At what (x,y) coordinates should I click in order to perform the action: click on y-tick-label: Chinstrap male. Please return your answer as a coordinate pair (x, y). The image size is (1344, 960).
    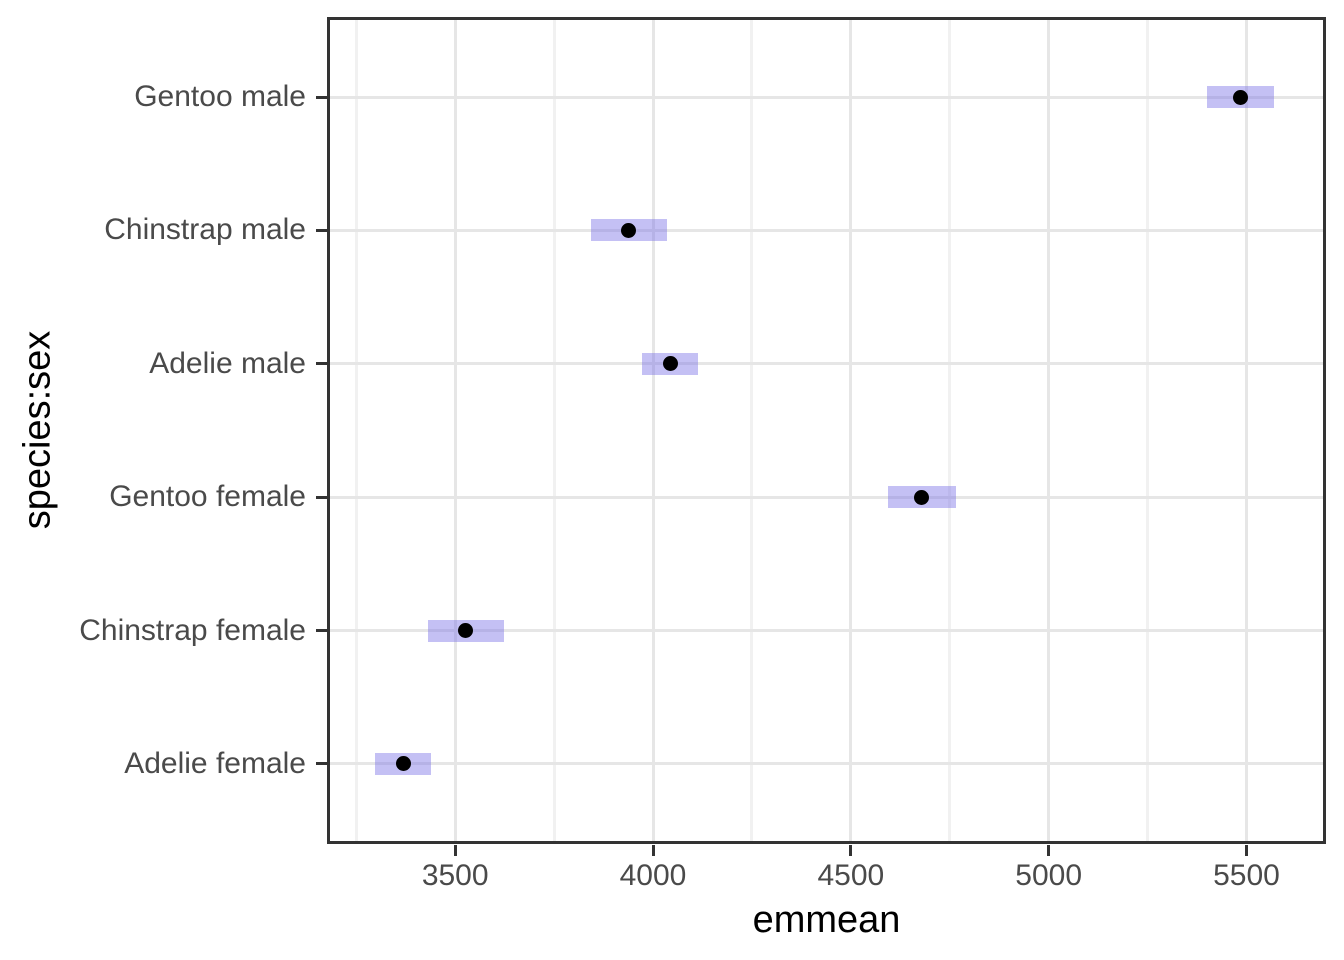
    Looking at the image, I should click on (205, 230).